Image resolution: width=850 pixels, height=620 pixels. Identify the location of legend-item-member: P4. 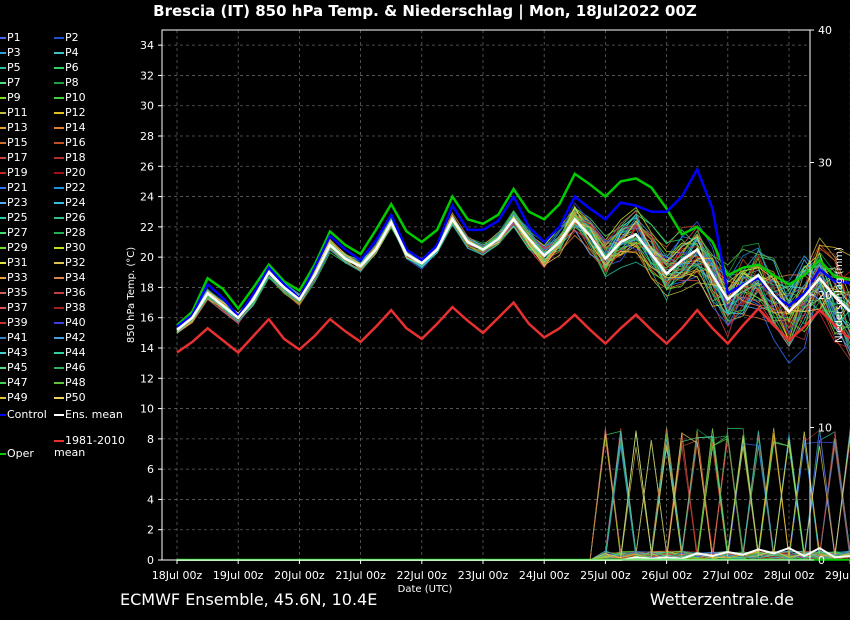
(66, 53).